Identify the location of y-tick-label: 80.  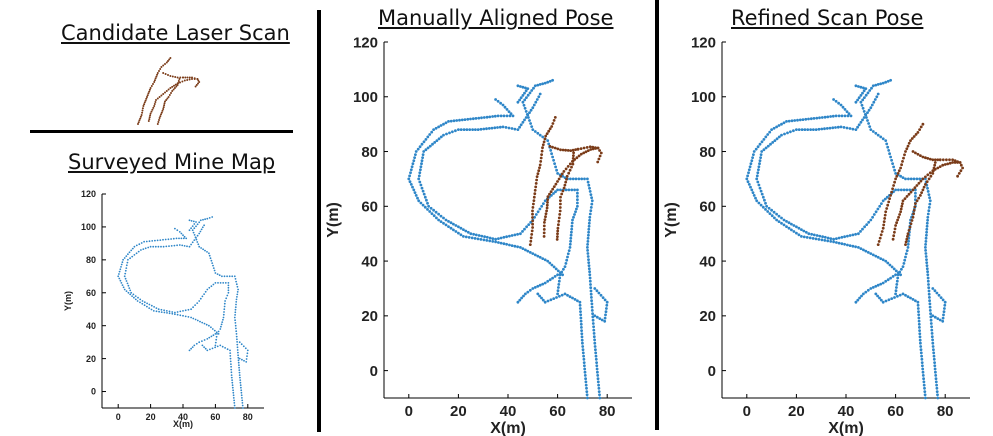
(707, 152).